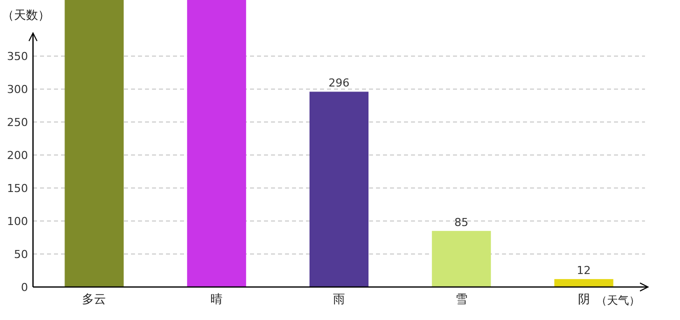  I want to click on x-tick-label: 晴, so click(216, 299).